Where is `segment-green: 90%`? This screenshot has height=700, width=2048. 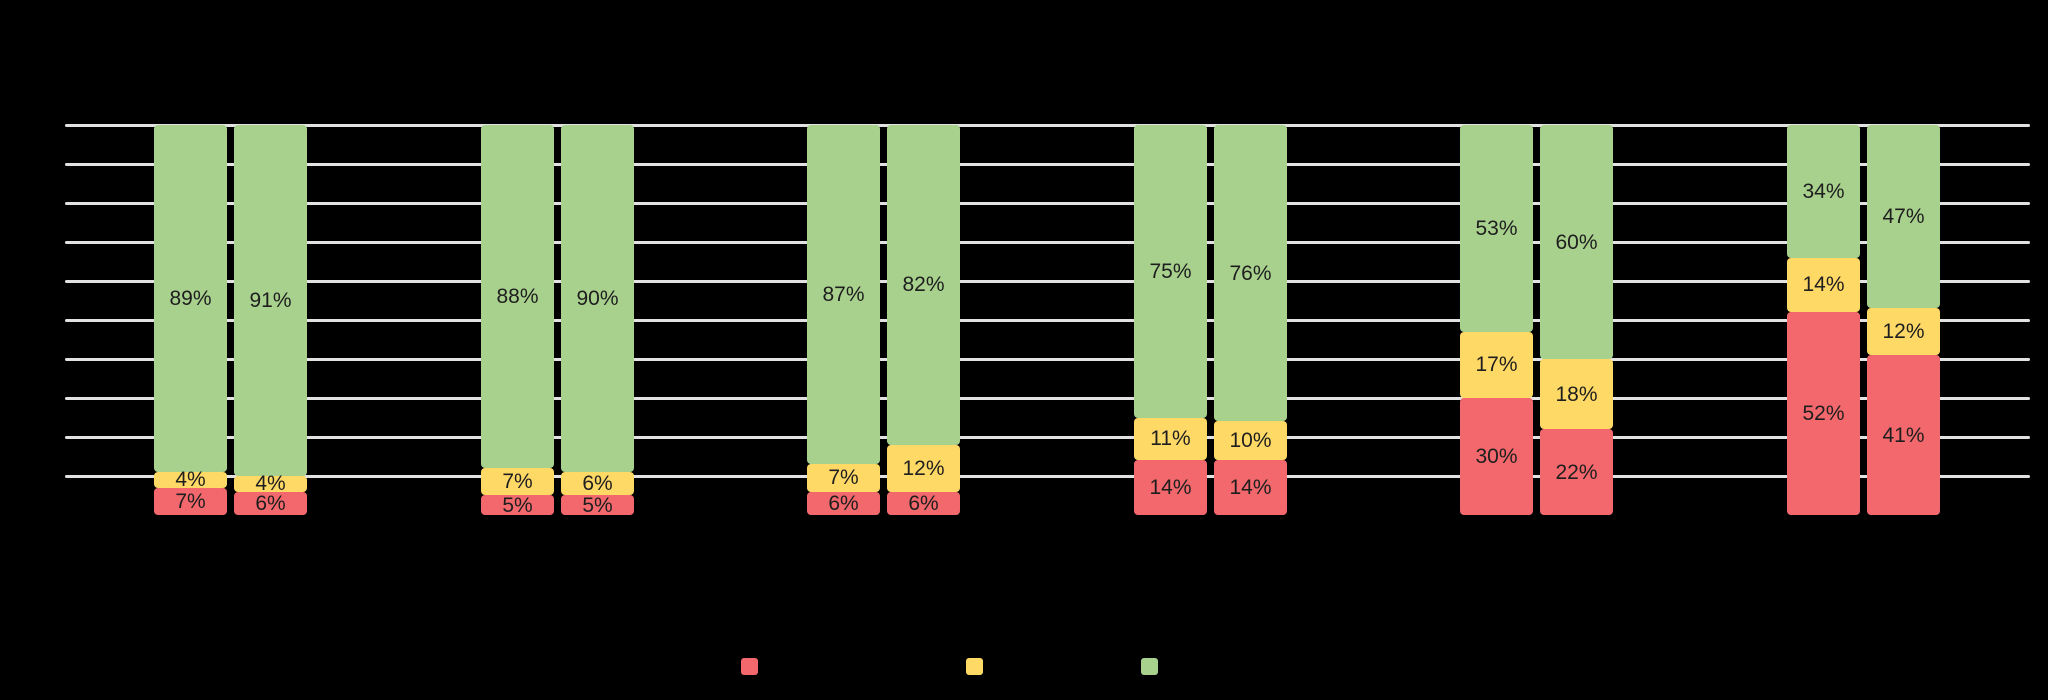 segment-green: 90% is located at coordinates (597, 299).